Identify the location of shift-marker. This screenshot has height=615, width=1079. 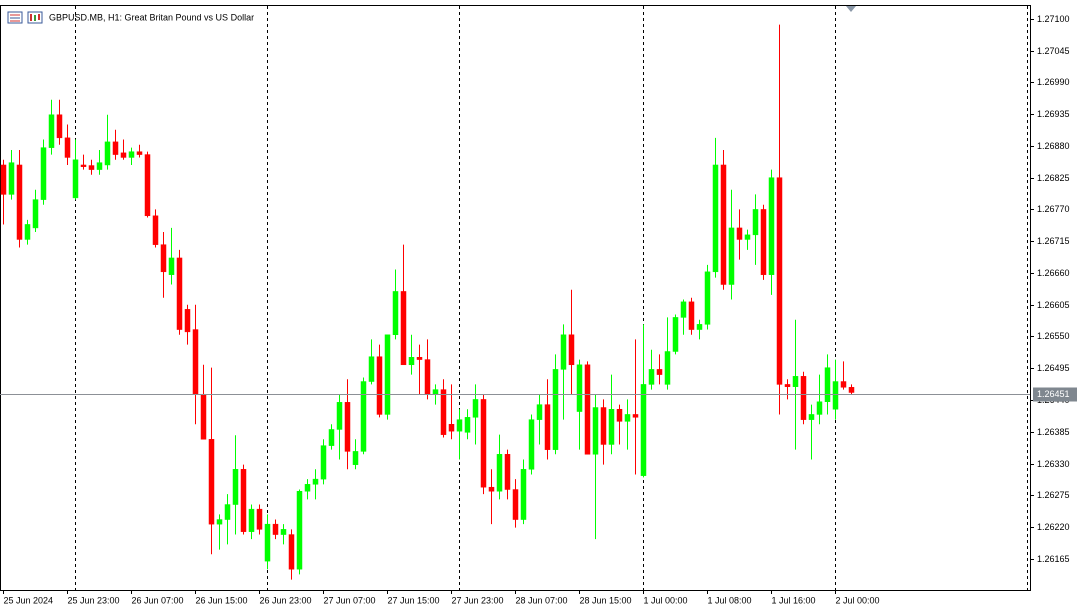
(851, 9).